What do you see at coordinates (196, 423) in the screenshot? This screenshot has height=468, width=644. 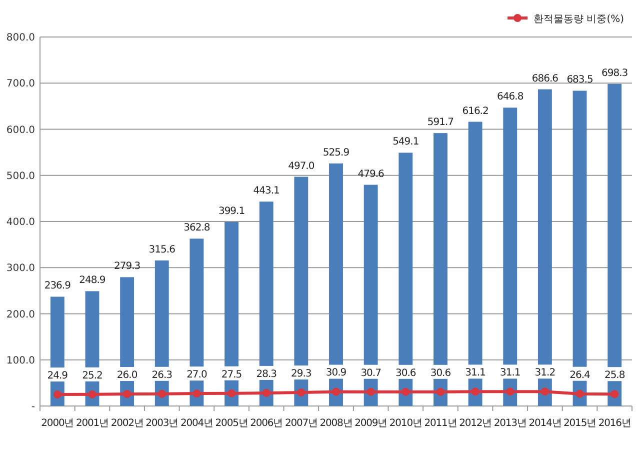 I see `x-tick-label: 2004년` at bounding box center [196, 423].